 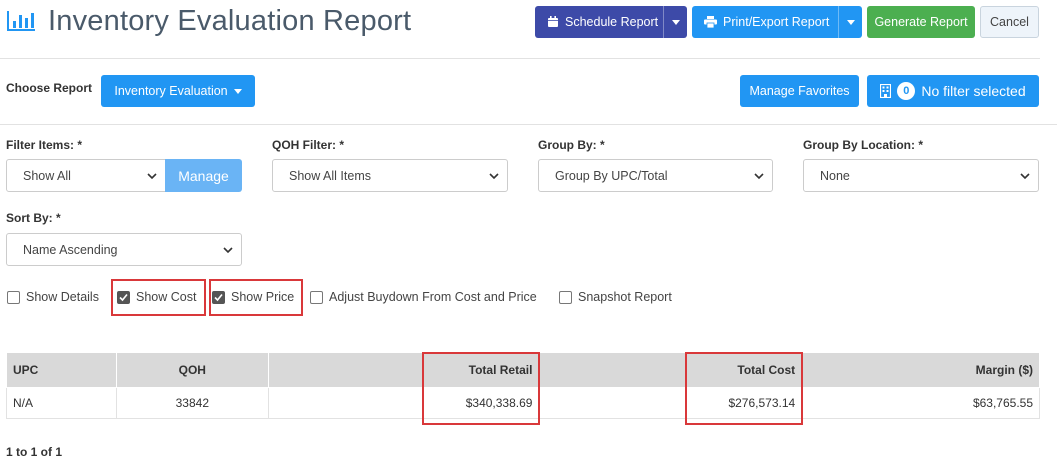 What do you see at coordinates (403, 403) in the screenshot?
I see `cell-total-retail: $340,338.69` at bounding box center [403, 403].